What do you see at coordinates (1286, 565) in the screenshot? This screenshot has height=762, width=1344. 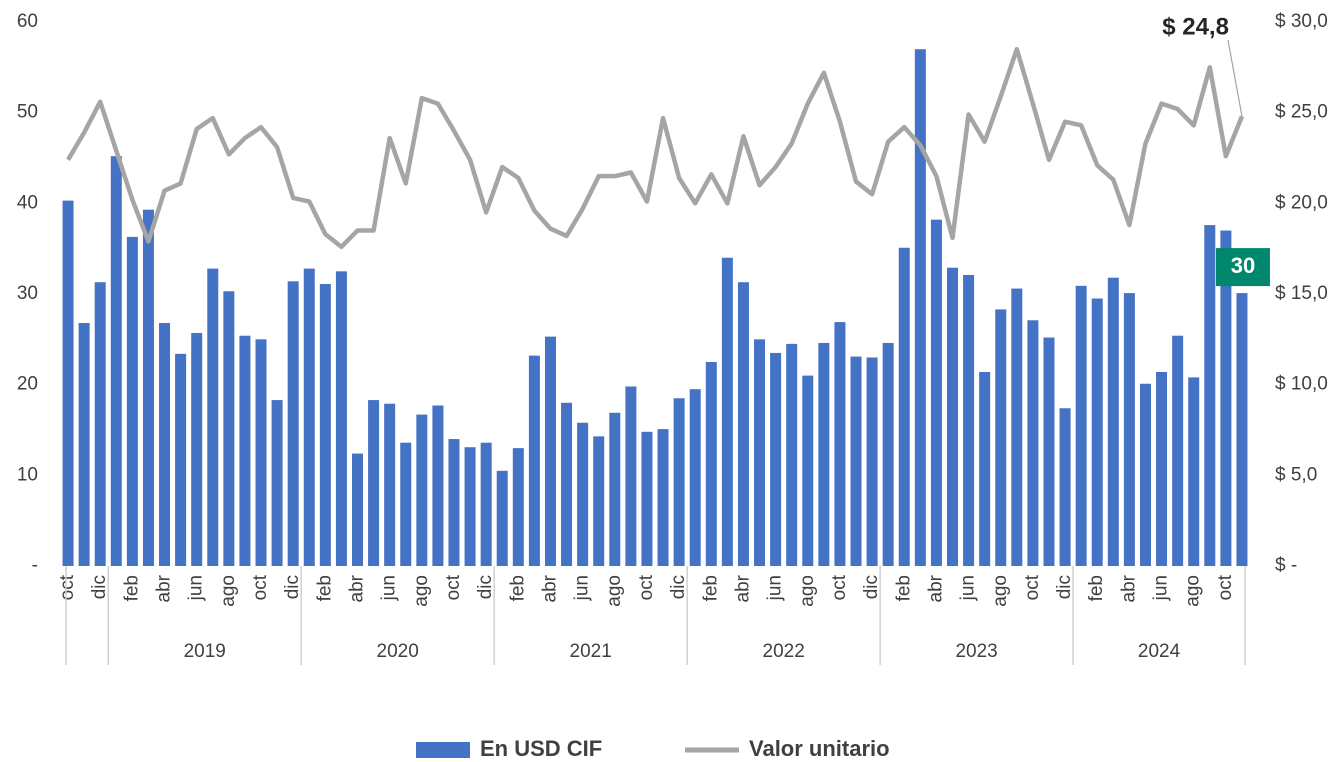 I see `y2-tick-label: $ -` at bounding box center [1286, 565].